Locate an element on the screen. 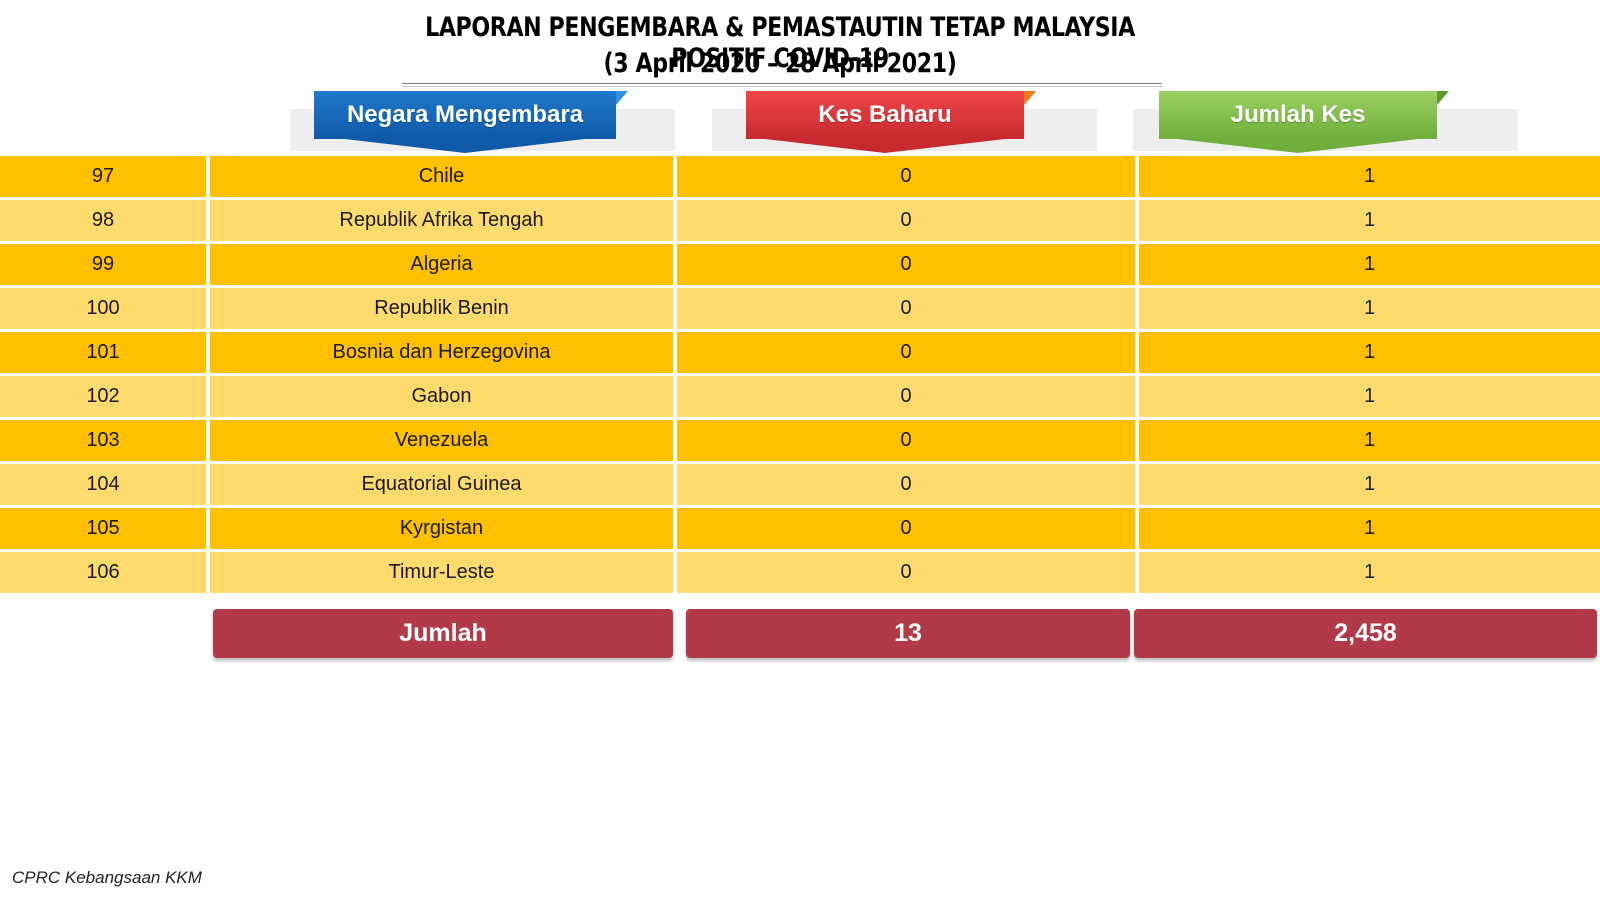 The height and width of the screenshot is (900, 1600). row-number: 97 is located at coordinates (103, 176).